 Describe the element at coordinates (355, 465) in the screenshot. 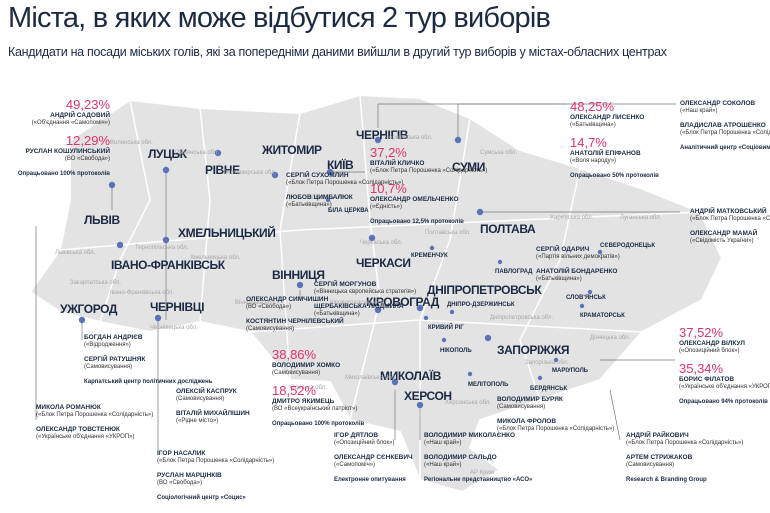

I see `candidate-party: («Самопоміч»)` at that location.